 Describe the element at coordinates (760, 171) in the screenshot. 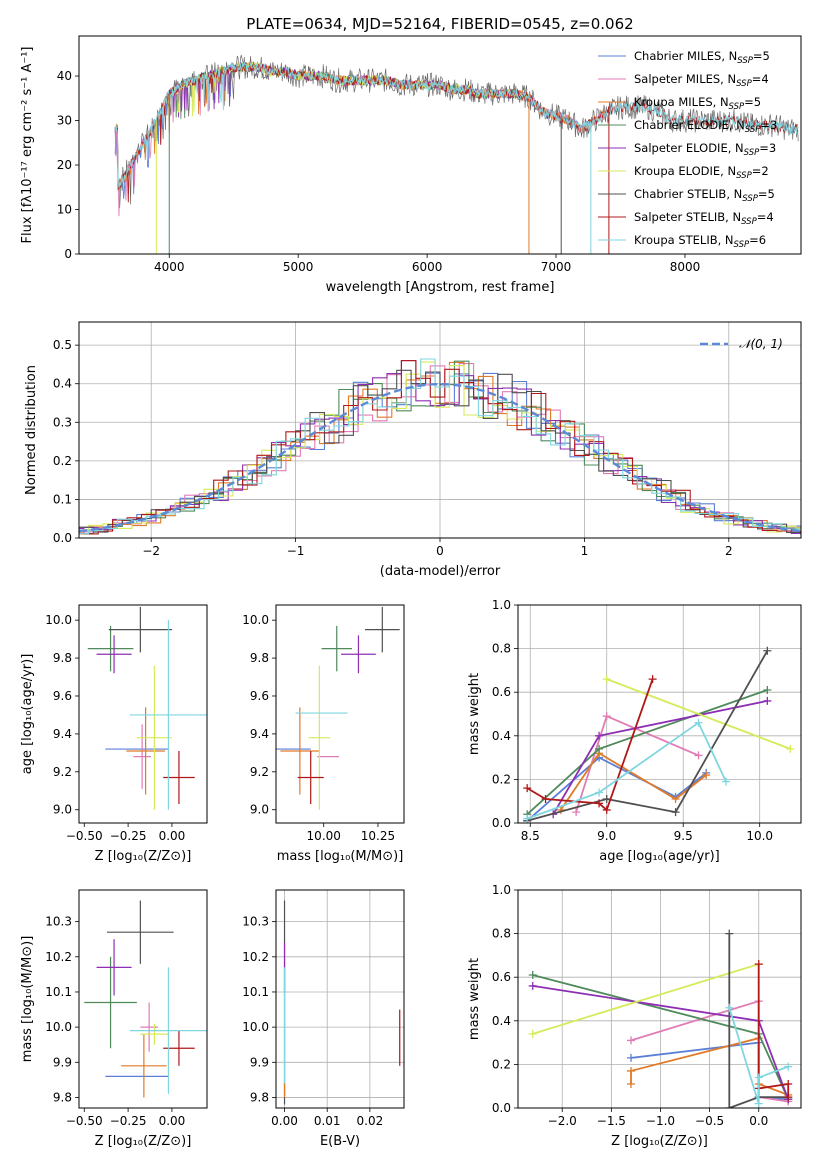

I see `legend-count: =2` at that location.